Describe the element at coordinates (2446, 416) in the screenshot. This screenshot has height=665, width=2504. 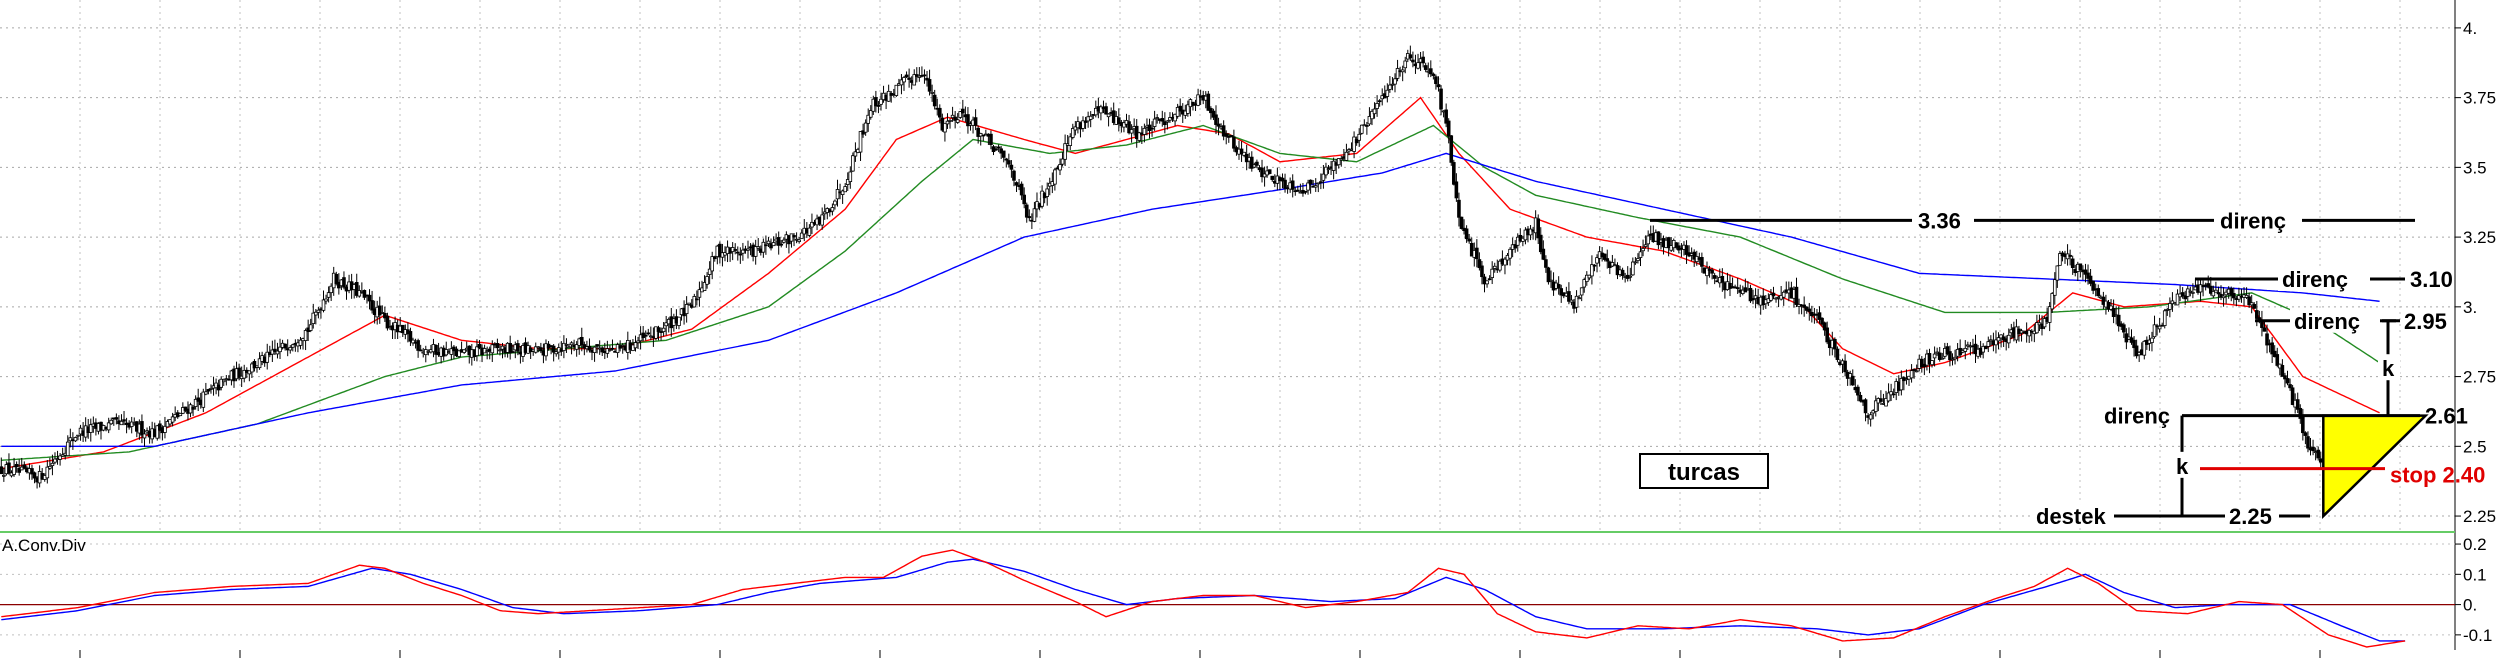
I see `resistance-value-2-61: 2.61` at that location.